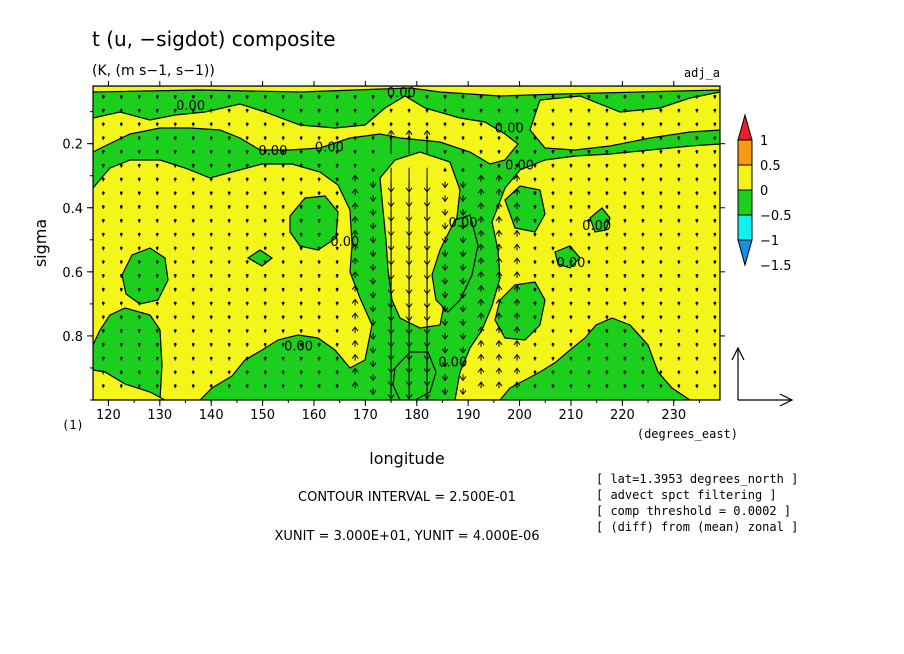  Describe the element at coordinates (314, 415) in the screenshot. I see `x-tick-label: 160` at that location.